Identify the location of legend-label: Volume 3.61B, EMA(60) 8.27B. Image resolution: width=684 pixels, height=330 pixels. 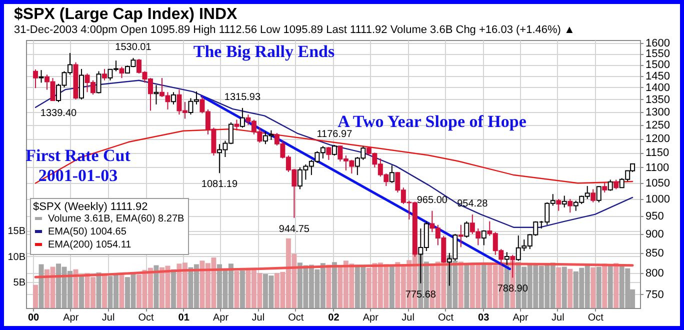
(116, 219).